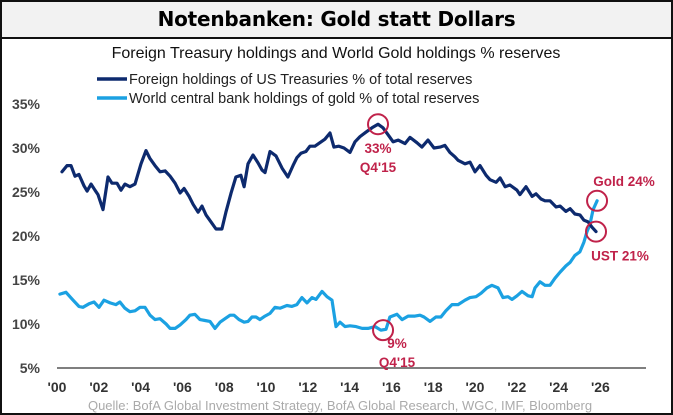 This screenshot has width=673, height=415. Describe the element at coordinates (26, 280) in the screenshot. I see `y-tick-label: 15%` at that location.